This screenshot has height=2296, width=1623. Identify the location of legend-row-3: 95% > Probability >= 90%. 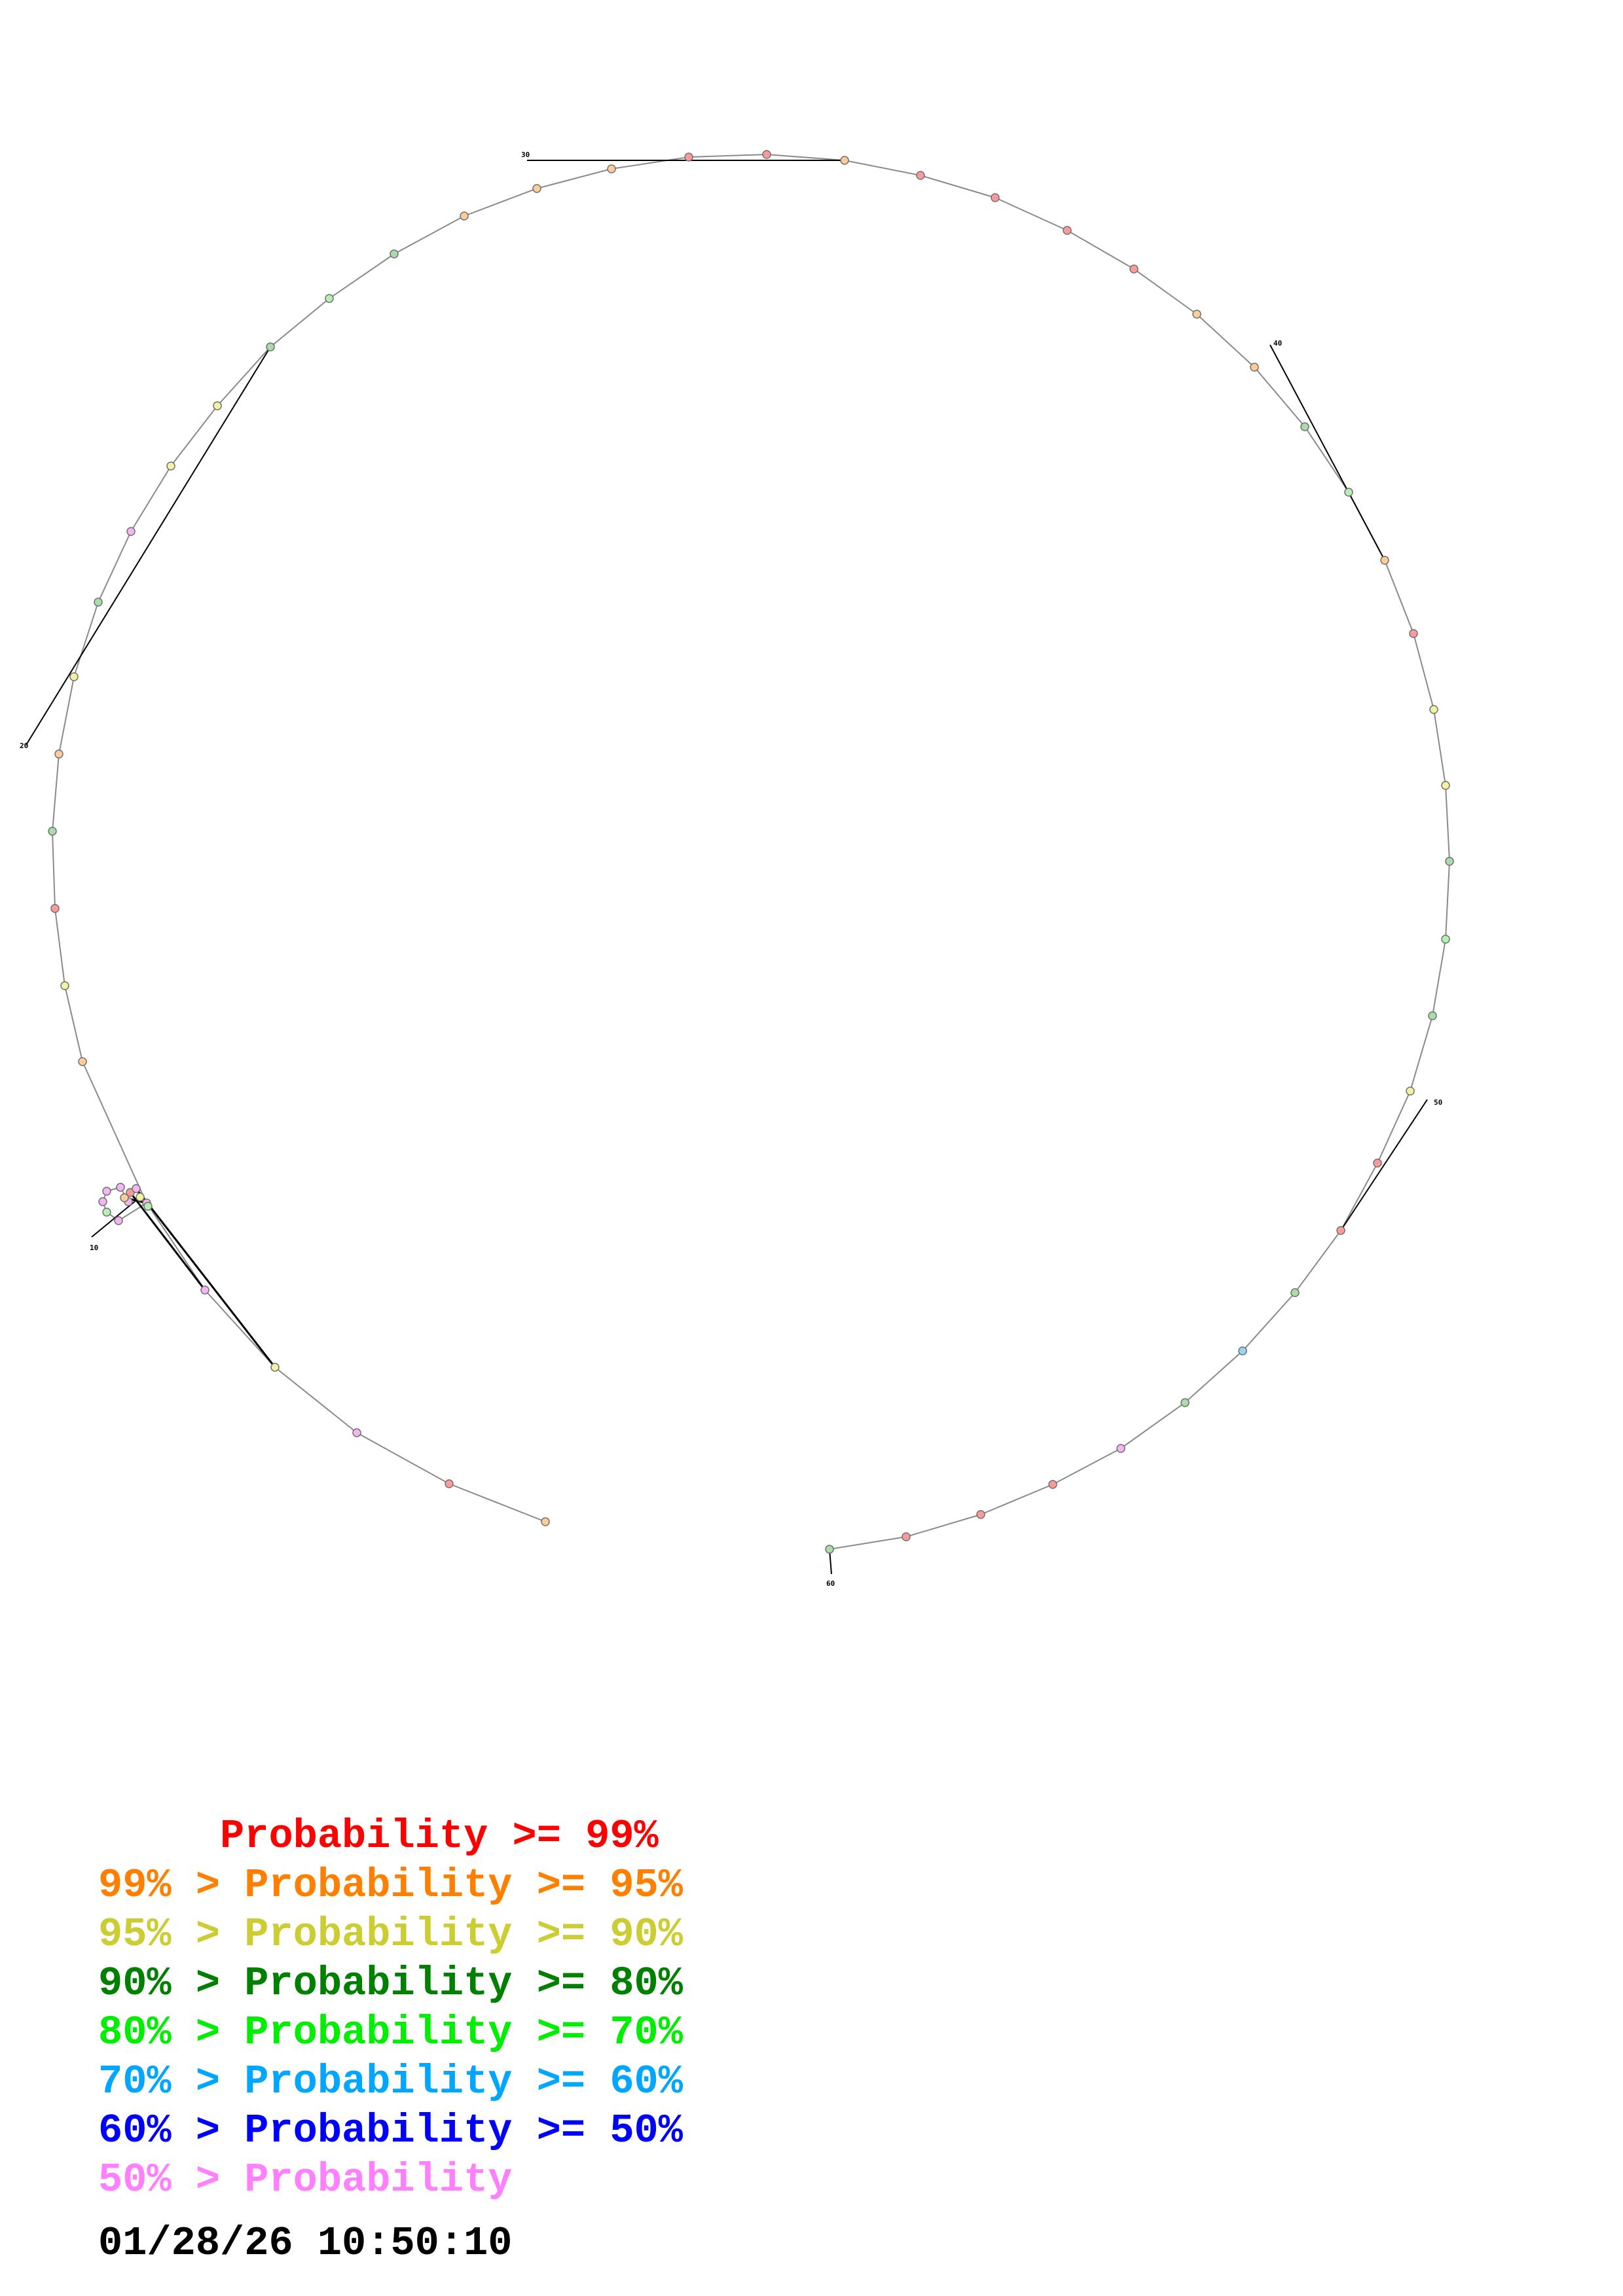
(390, 1934).